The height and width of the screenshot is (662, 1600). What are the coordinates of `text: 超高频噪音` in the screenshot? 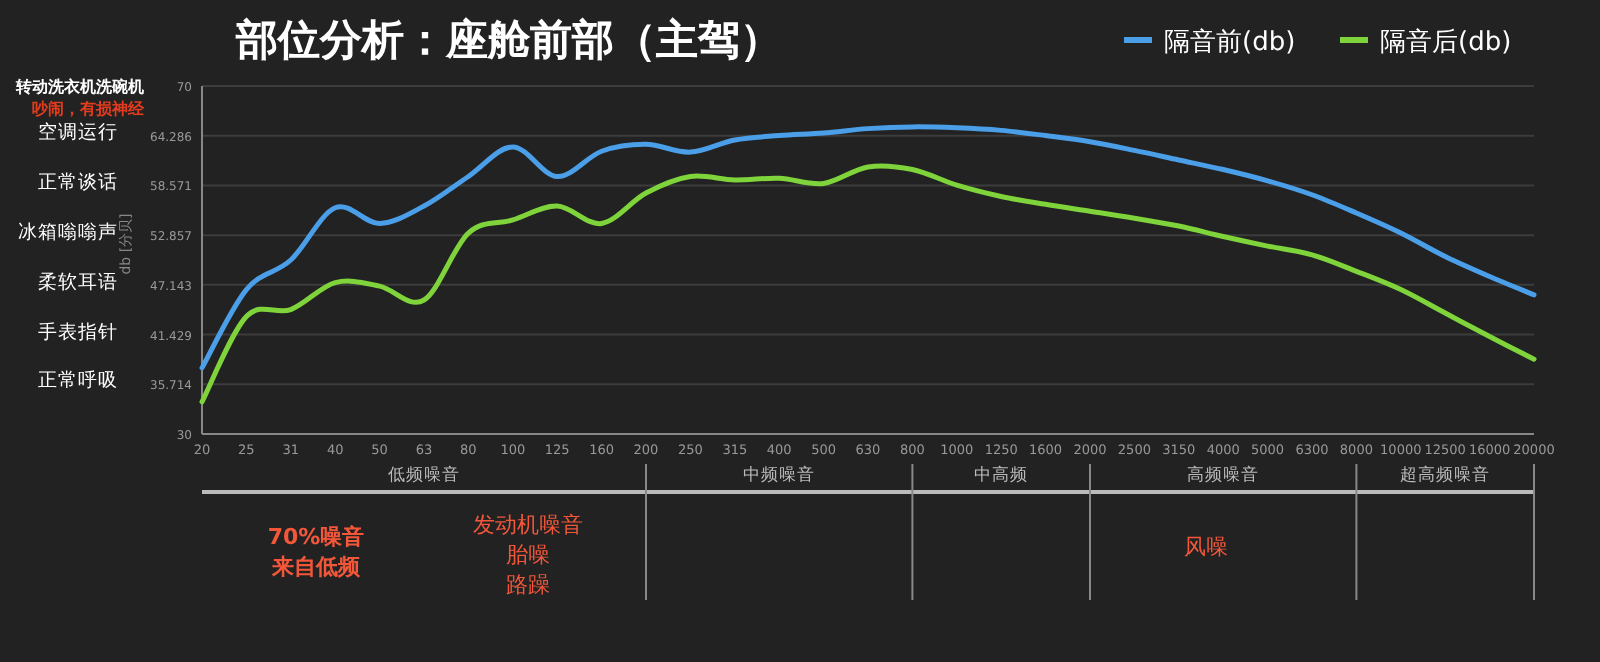 It's located at (1445, 475).